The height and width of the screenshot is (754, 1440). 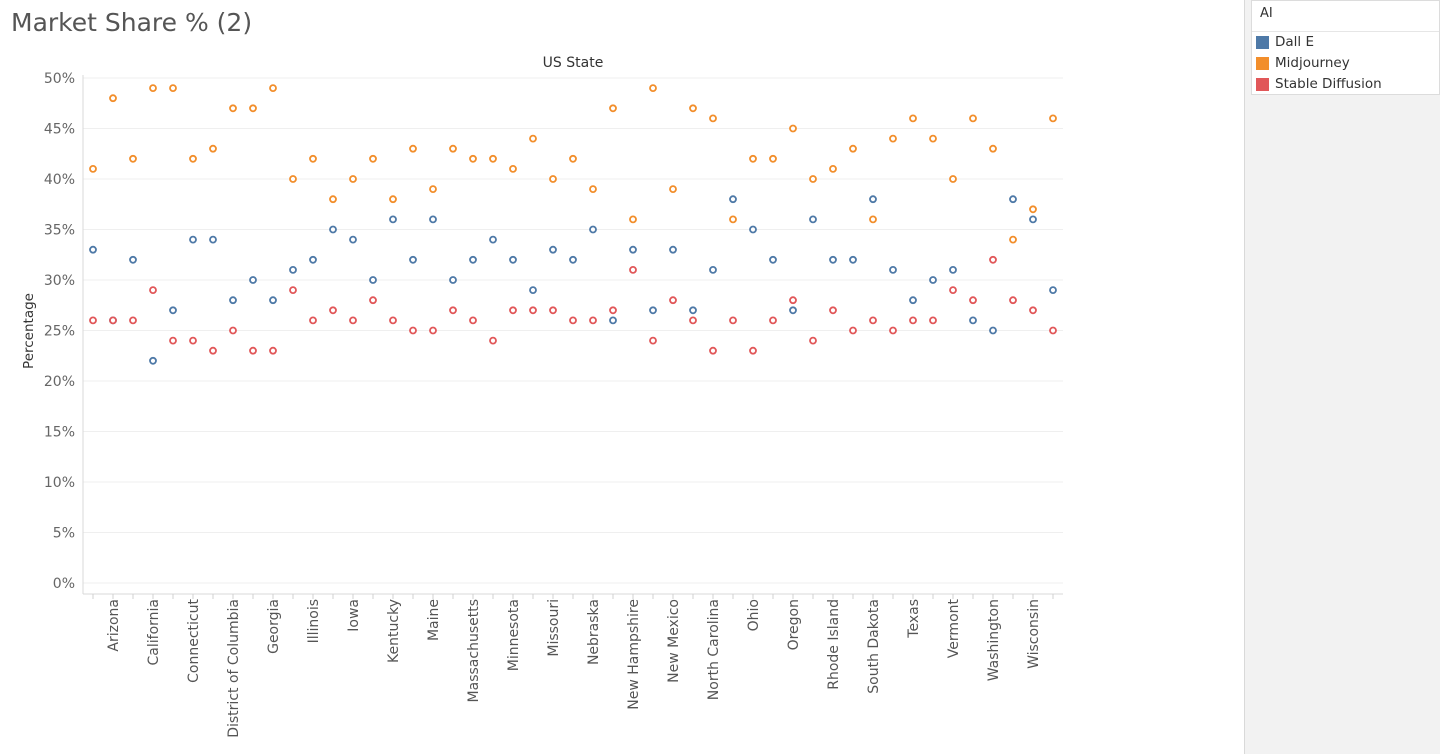 What do you see at coordinates (1346, 85) in the screenshot?
I see `legend-item-stable-diffusion: Stable Diffusion` at bounding box center [1346, 85].